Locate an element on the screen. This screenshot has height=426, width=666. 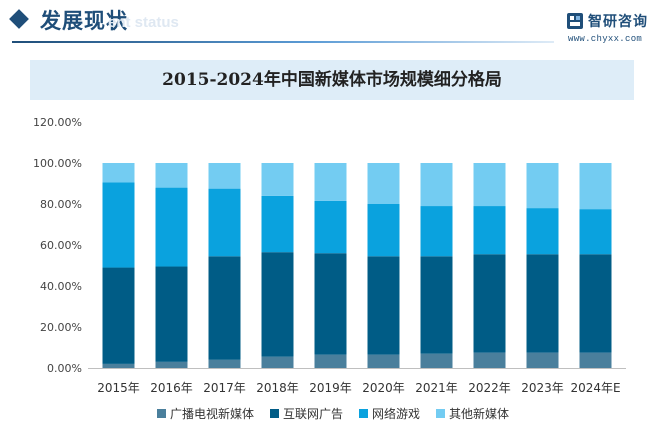
y-tick-label: 0.00% is located at coordinates (64, 368).